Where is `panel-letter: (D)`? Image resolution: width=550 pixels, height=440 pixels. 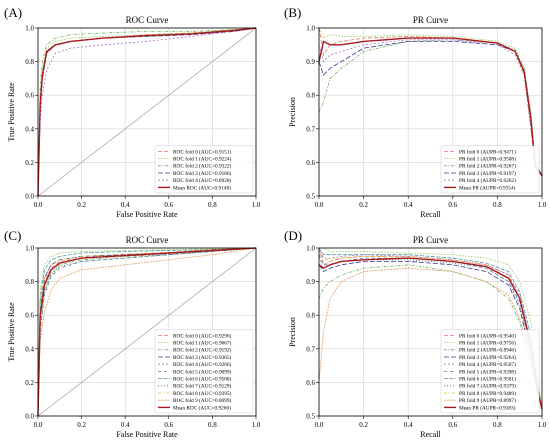
panel-letter: (D) is located at coordinates (293, 235).